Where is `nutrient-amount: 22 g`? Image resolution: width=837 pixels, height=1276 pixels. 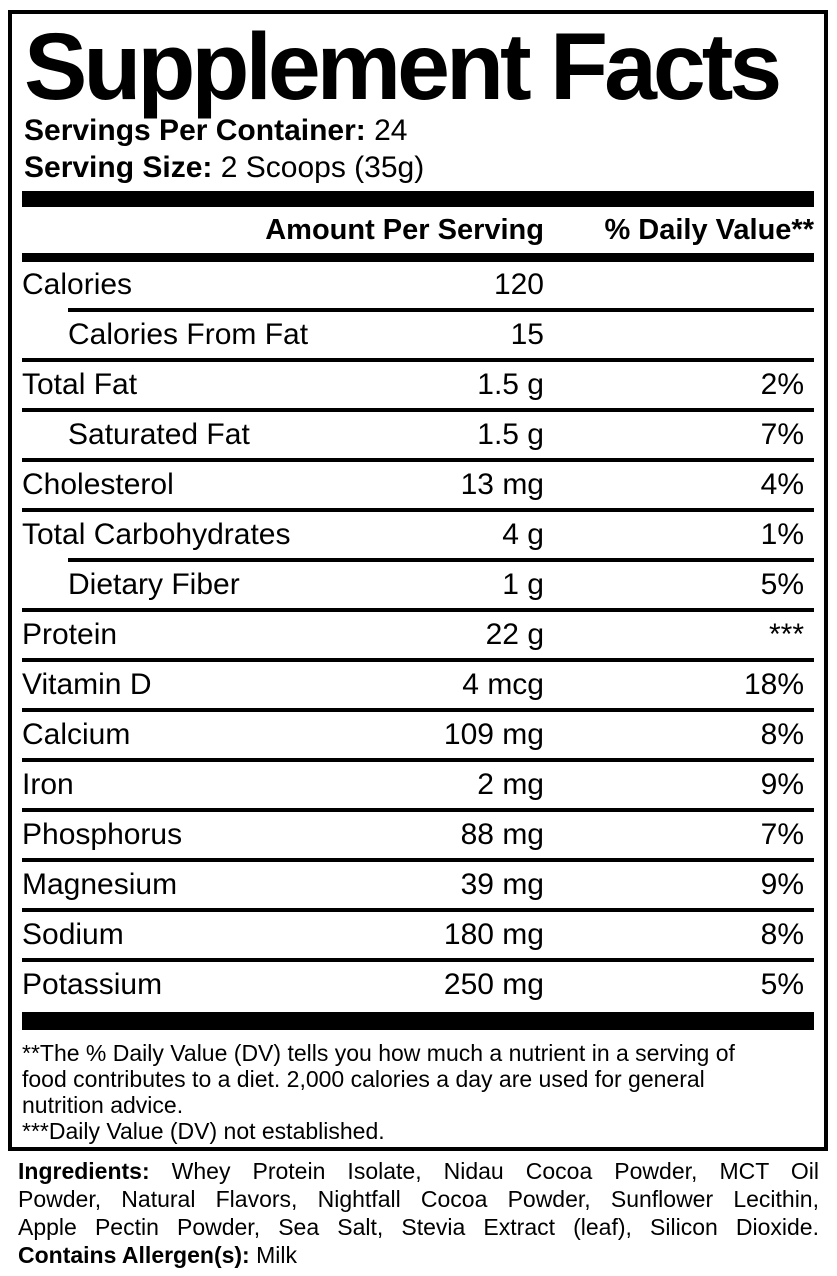 nutrient-amount: 22 g is located at coordinates (514, 634).